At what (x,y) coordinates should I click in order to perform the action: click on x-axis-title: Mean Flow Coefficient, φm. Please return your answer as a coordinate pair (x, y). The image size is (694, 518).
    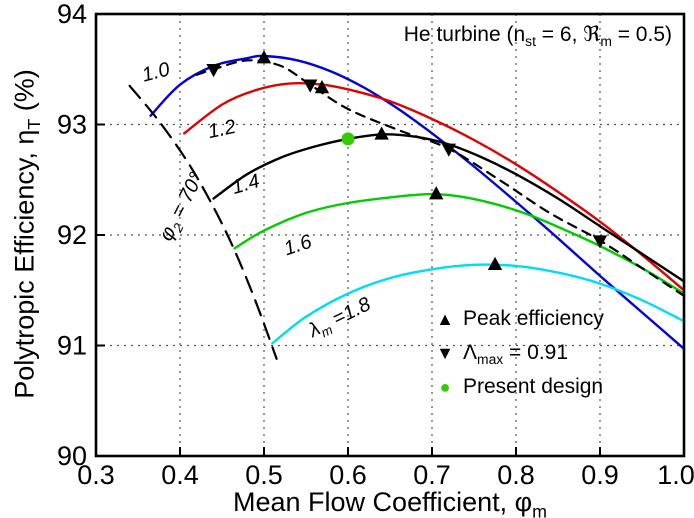
    Looking at the image, I should click on (390, 502).